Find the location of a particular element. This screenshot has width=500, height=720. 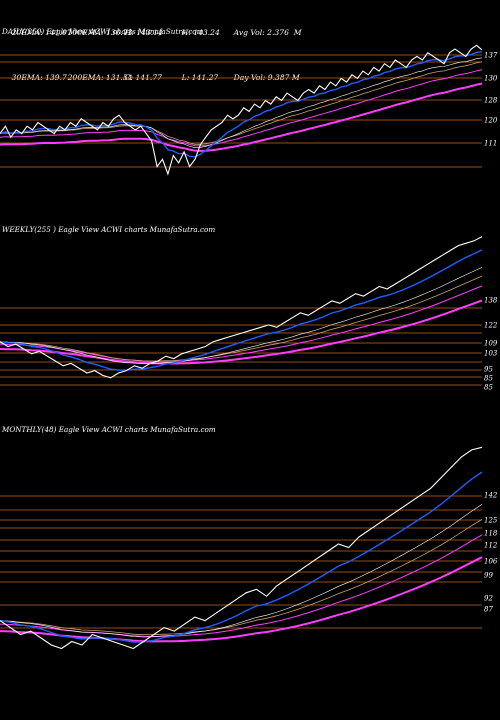

tick-label: 95 is located at coordinates (488, 370).